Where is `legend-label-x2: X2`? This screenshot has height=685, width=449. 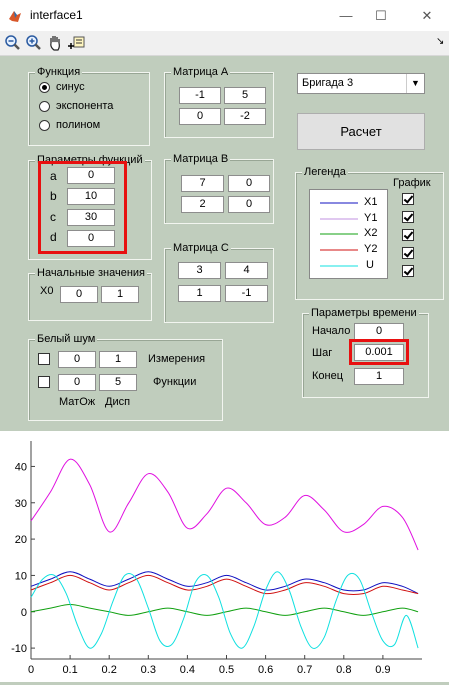 legend-label-x2: X2 is located at coordinates (370, 233).